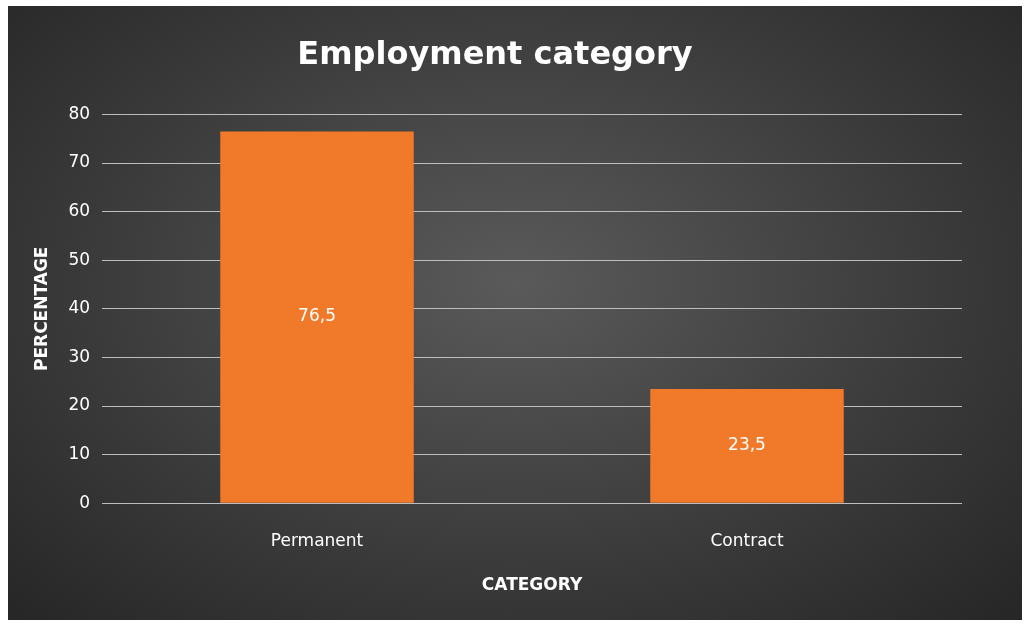 This screenshot has width=1030, height=627. What do you see at coordinates (747, 444) in the screenshot?
I see `data-label: 23,5` at bounding box center [747, 444].